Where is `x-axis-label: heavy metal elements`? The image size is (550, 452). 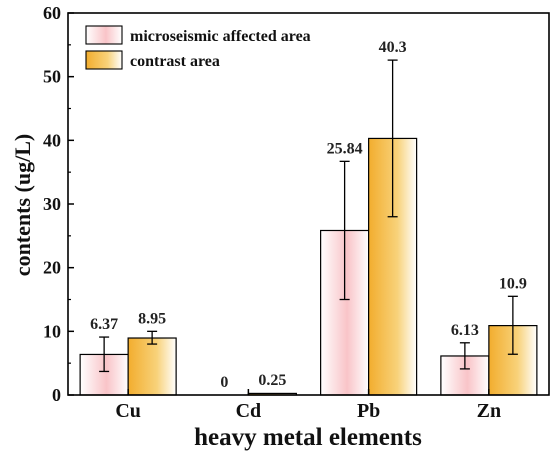
x-axis-label: heavy metal elements is located at coordinates (308, 437).